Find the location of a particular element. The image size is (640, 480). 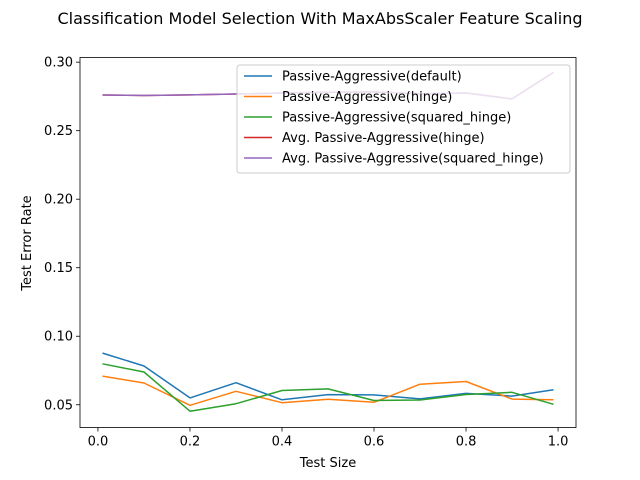

y-tick-label: 0.25 is located at coordinates (58, 131).